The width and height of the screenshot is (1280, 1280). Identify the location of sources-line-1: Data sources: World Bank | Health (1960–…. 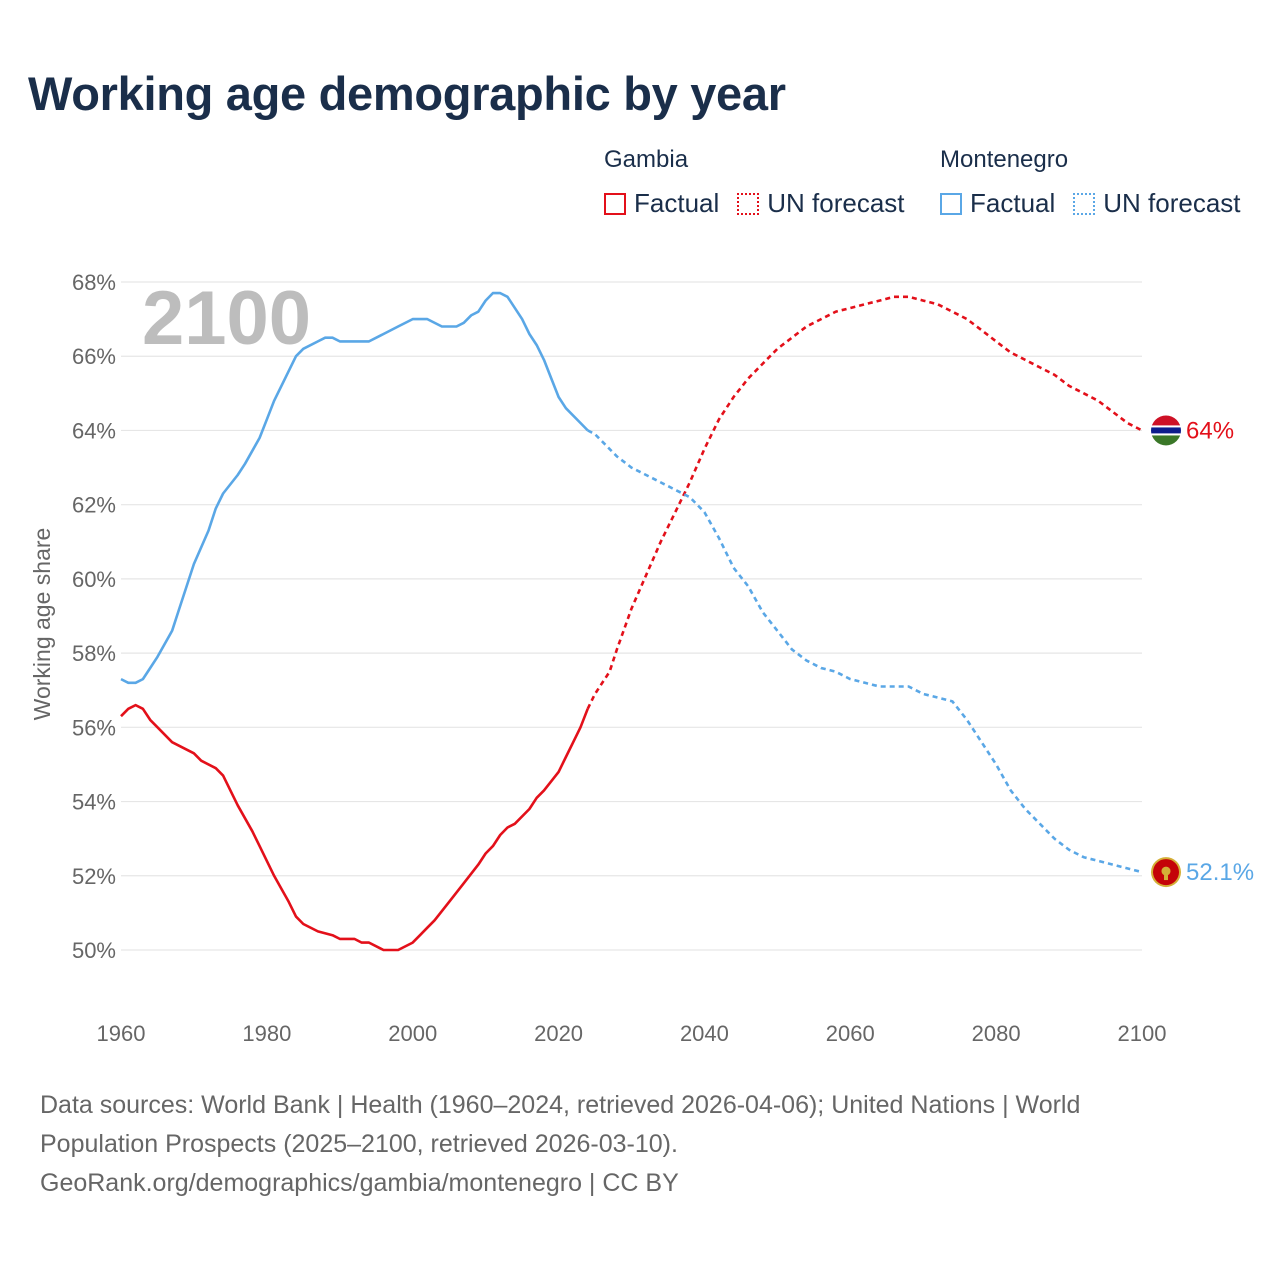
(560, 1105).